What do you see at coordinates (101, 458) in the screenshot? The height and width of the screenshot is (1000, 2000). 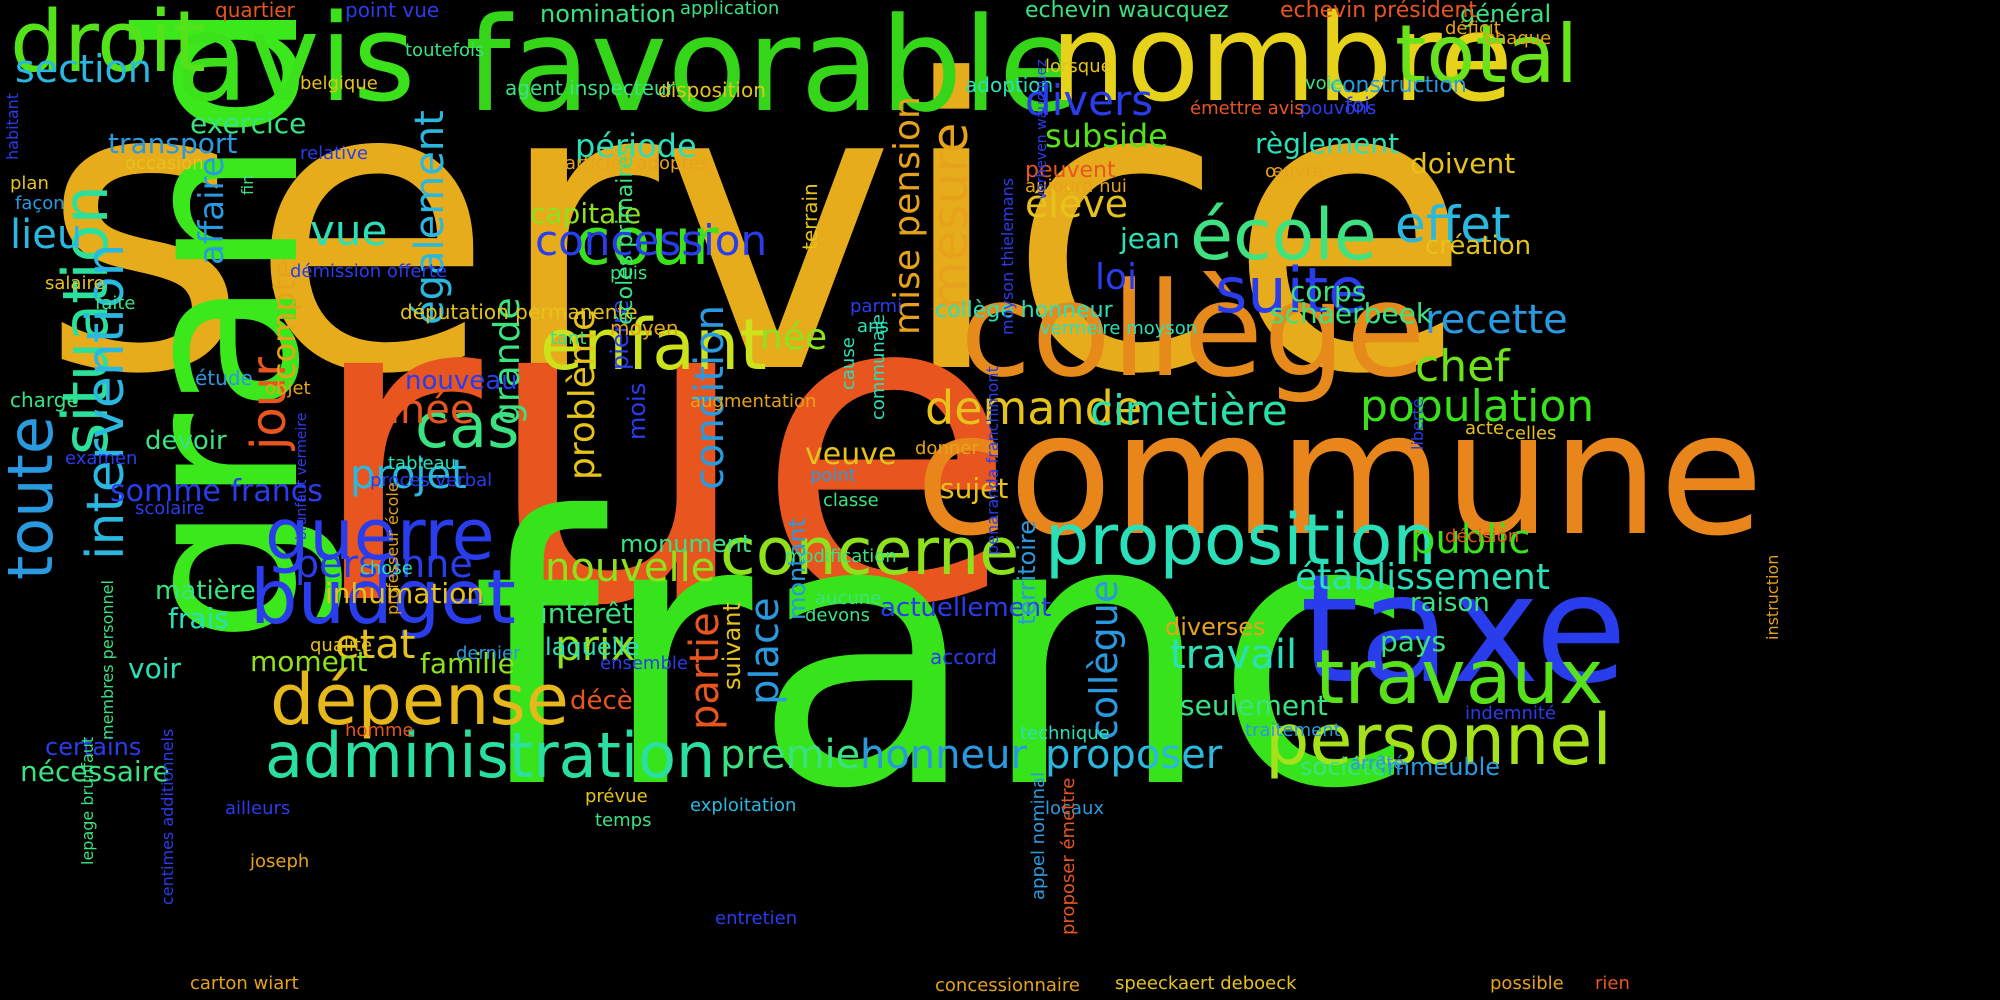 I see `word-examen: examen` at bounding box center [101, 458].